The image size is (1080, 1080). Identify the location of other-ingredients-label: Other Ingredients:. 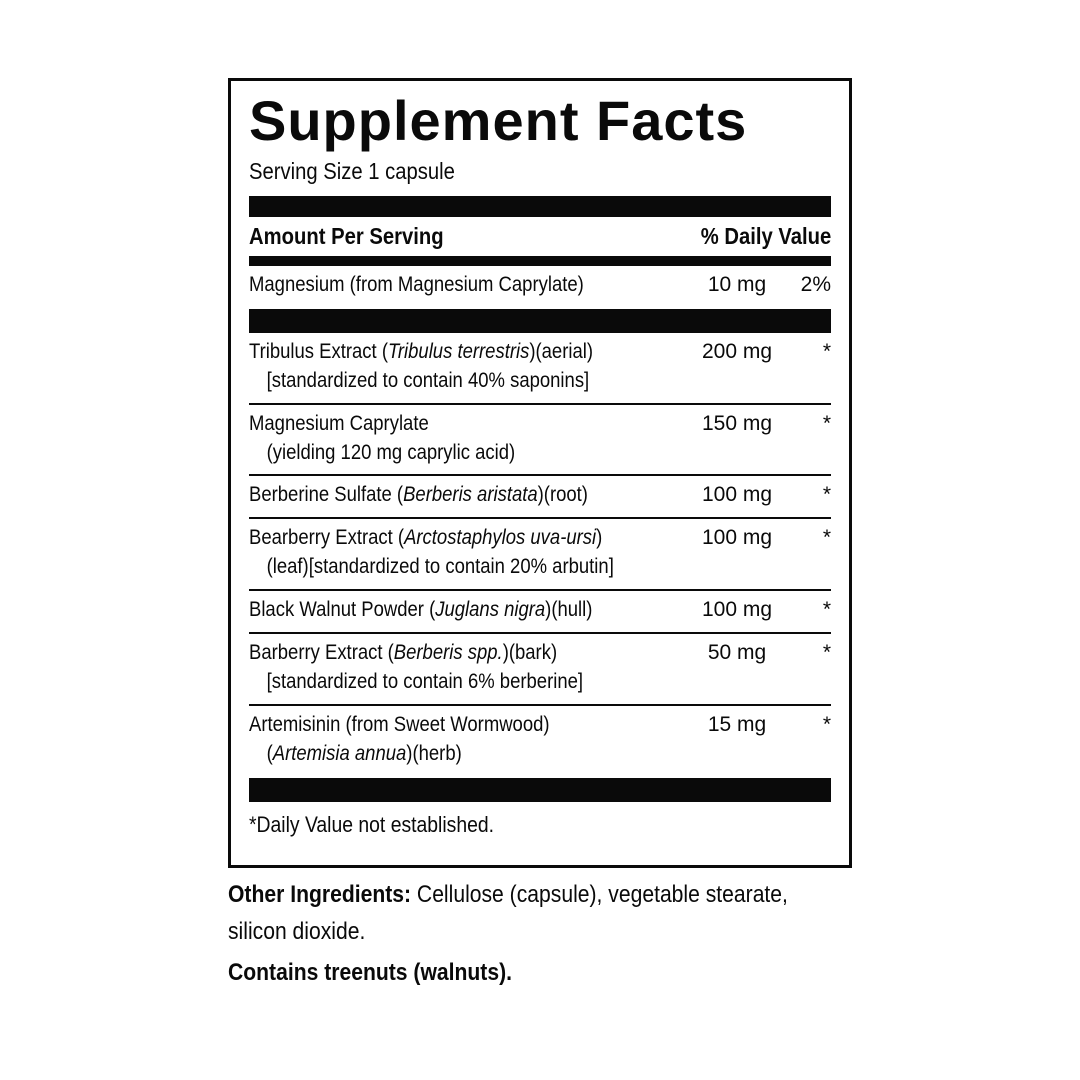
(320, 894).